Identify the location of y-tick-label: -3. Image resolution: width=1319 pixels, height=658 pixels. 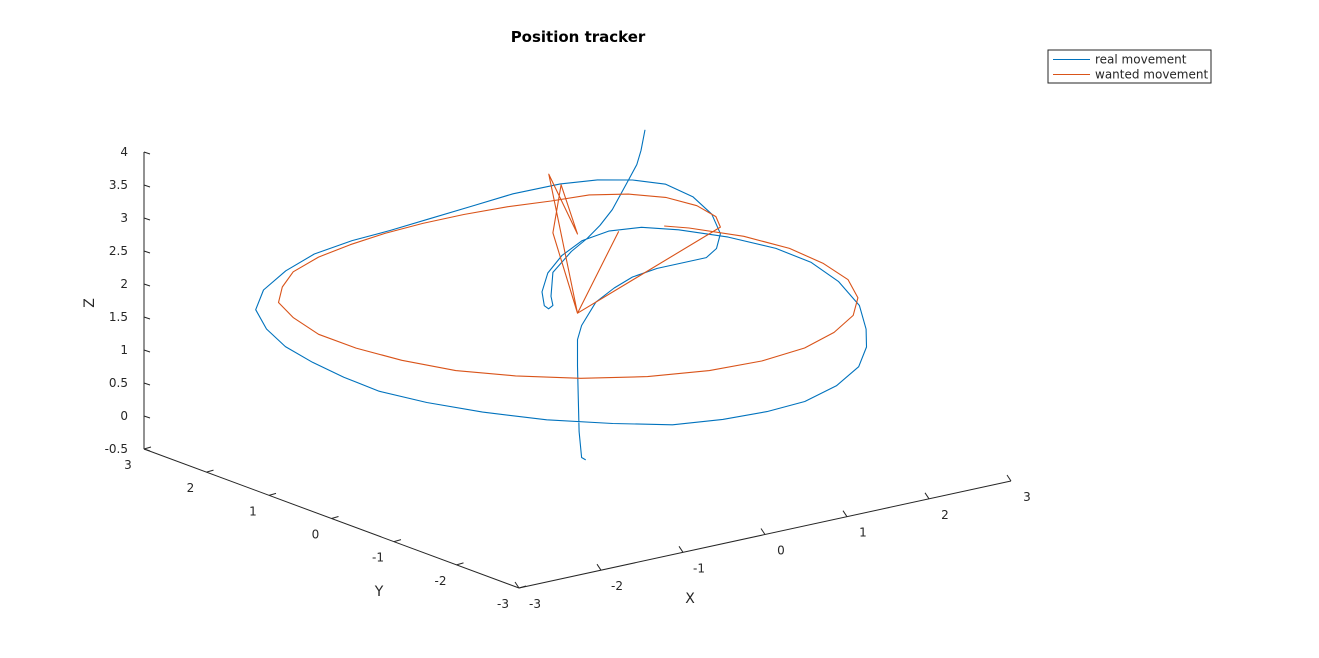
(503, 604).